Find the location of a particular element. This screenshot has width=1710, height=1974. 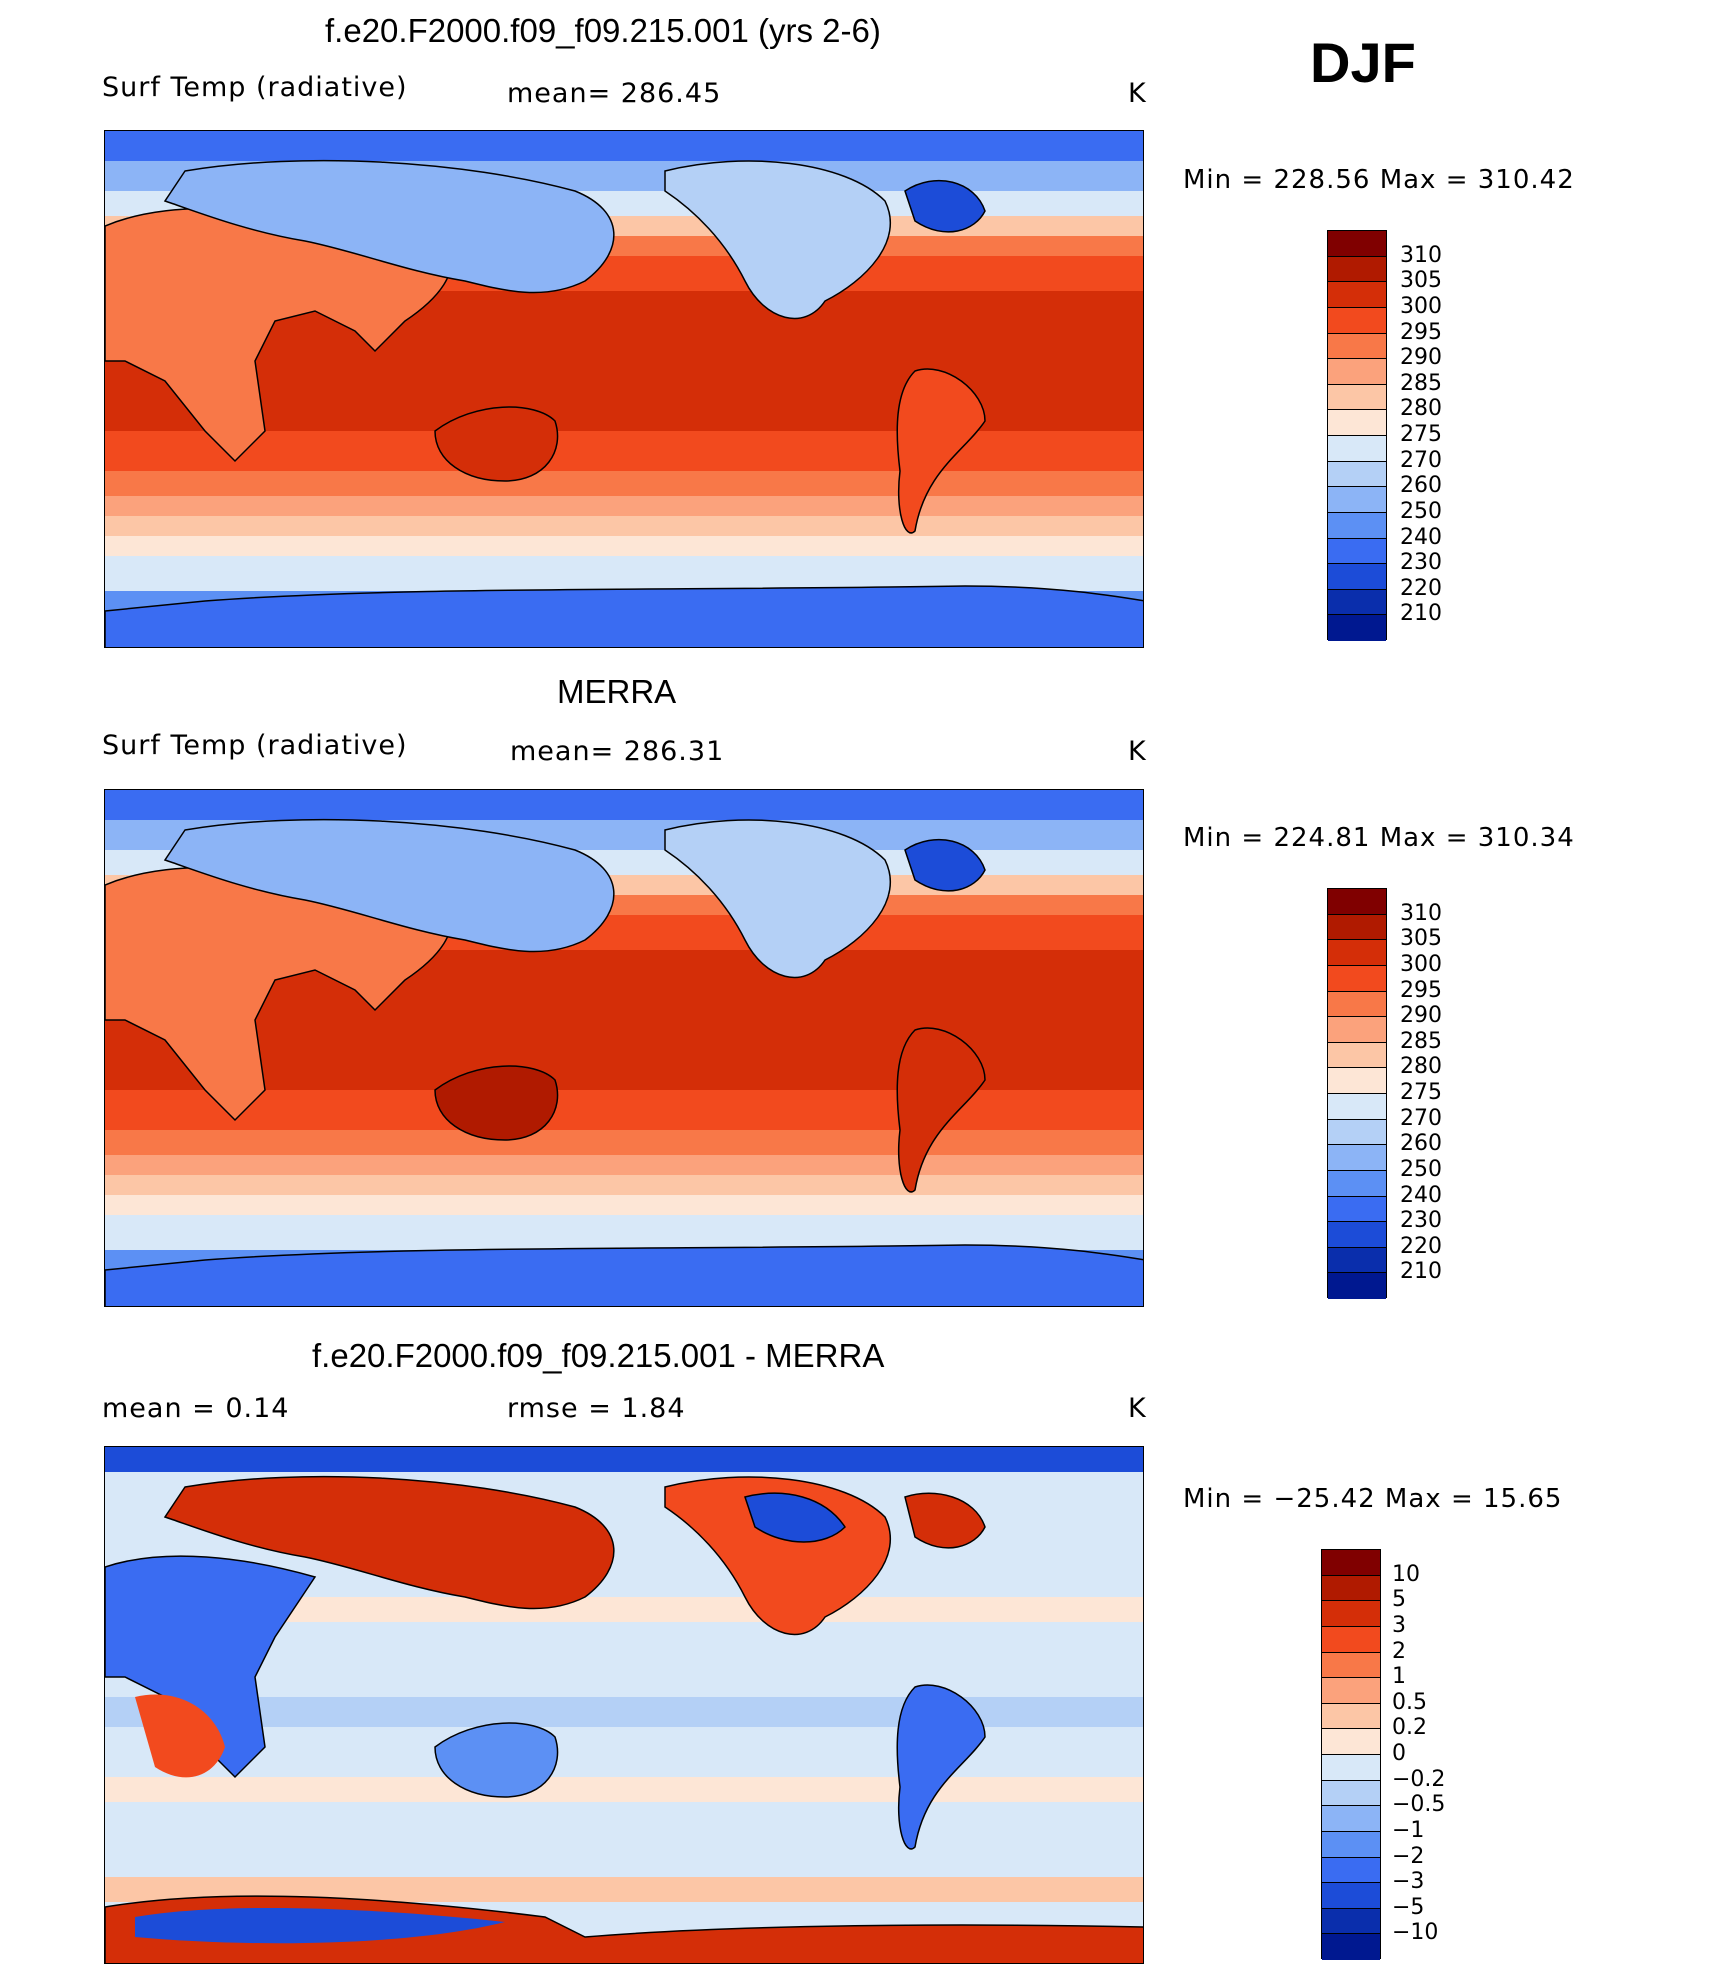

colorbar-tick-label: 210 is located at coordinates (1421, 614).